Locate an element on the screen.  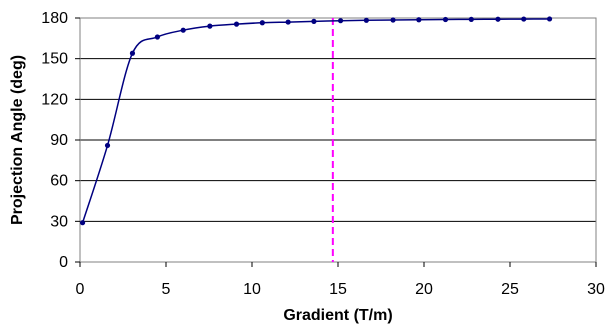
x-tick-label: 15 is located at coordinates (338, 289).